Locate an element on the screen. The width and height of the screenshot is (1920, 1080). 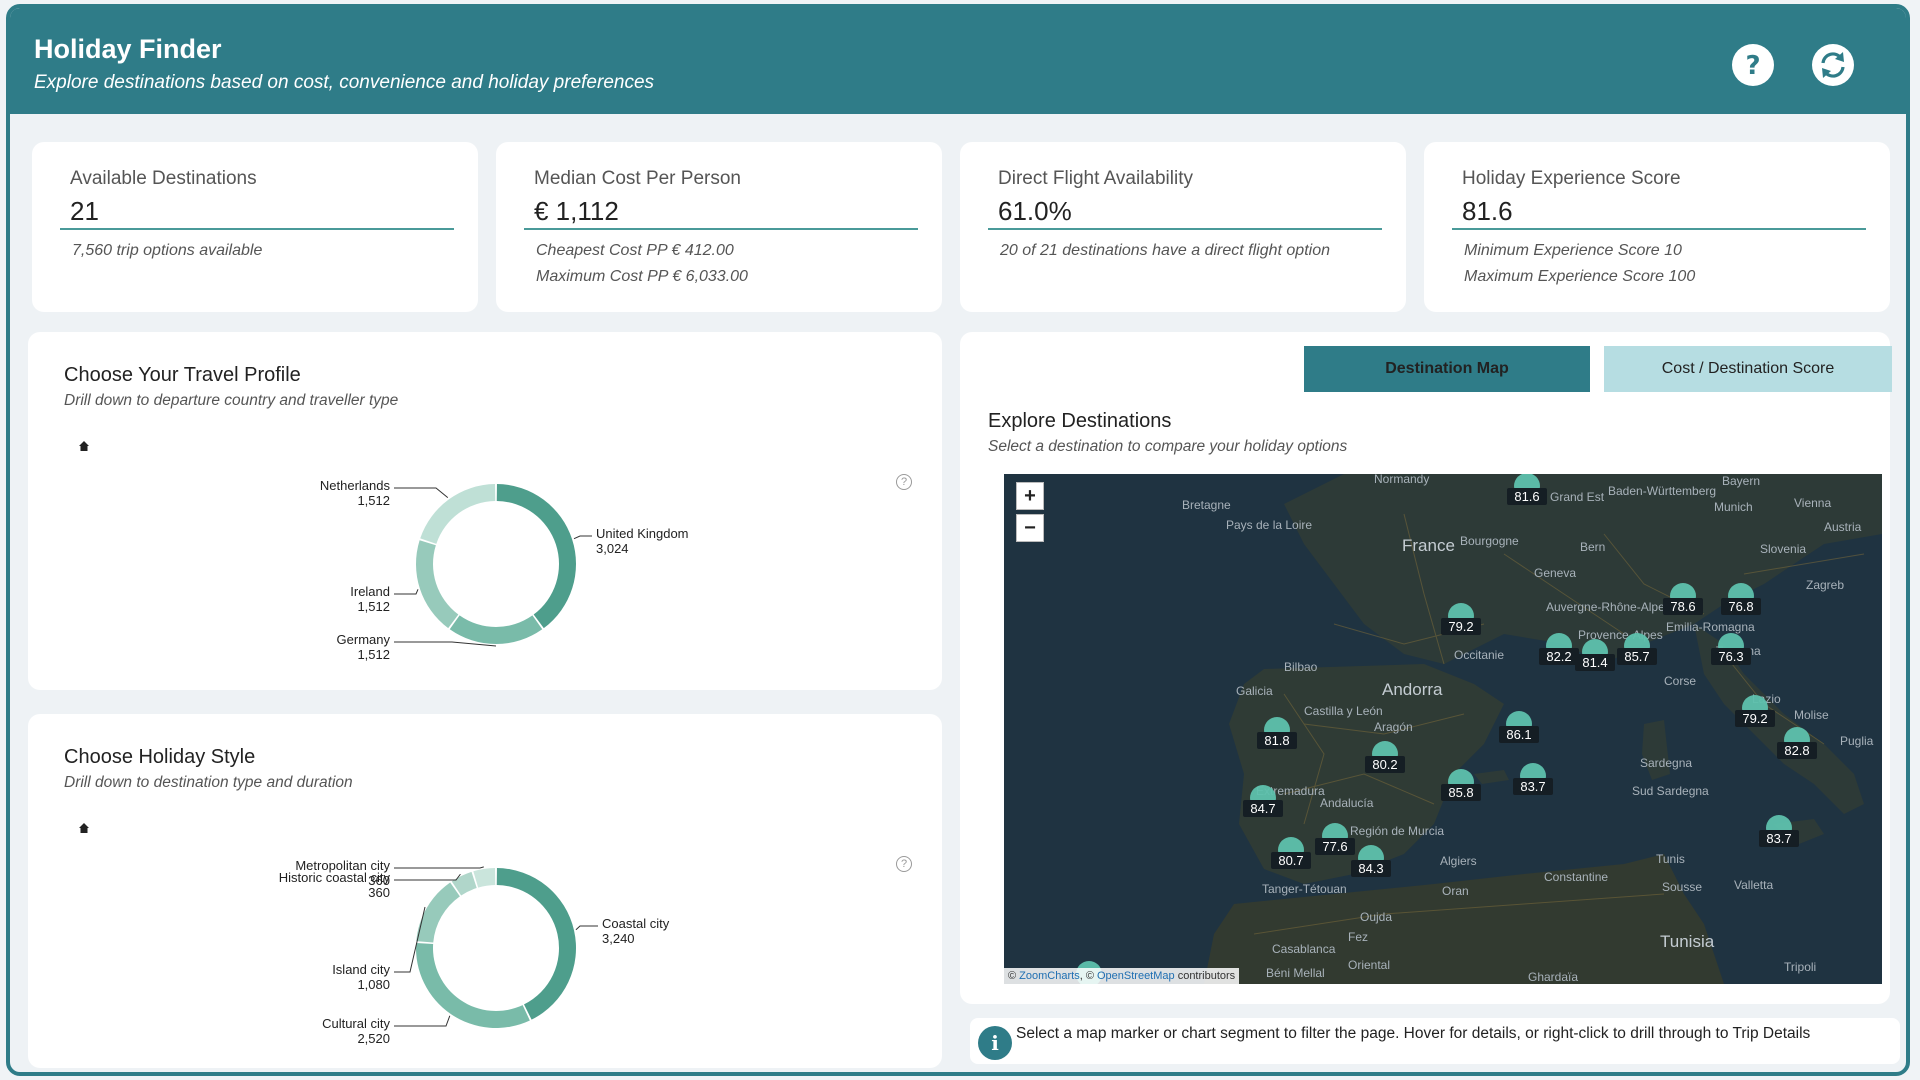
map-marker: 86.1 is located at coordinates (1519, 727).